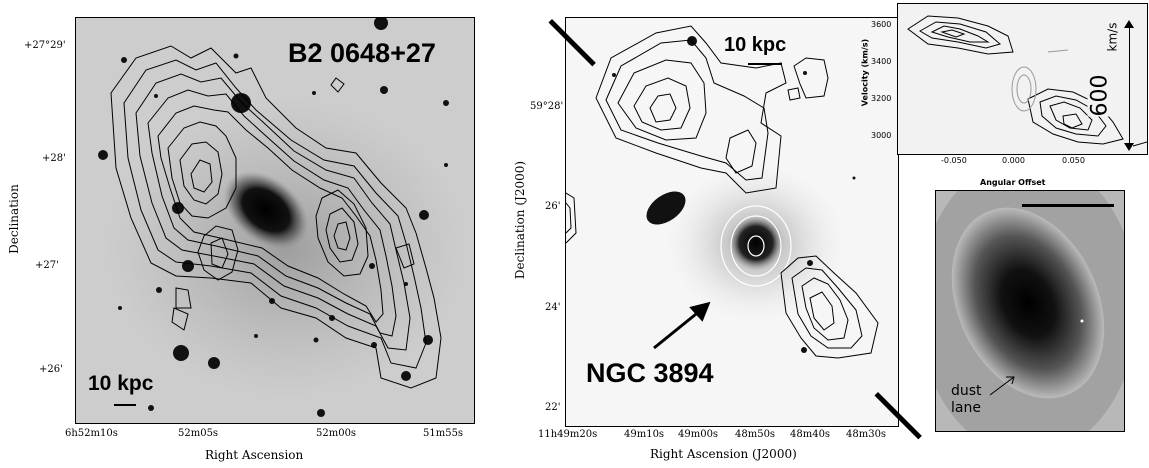 The width and height of the screenshot is (1149, 468). I want to click on panel-c-xlabel: Angular Offset, so click(1013, 182).